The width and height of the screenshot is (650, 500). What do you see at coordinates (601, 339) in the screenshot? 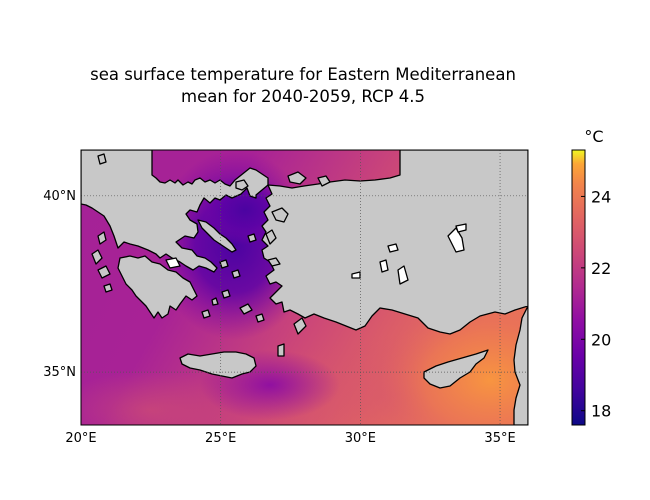
I see `colorbar-tick-label: 20` at bounding box center [601, 339].